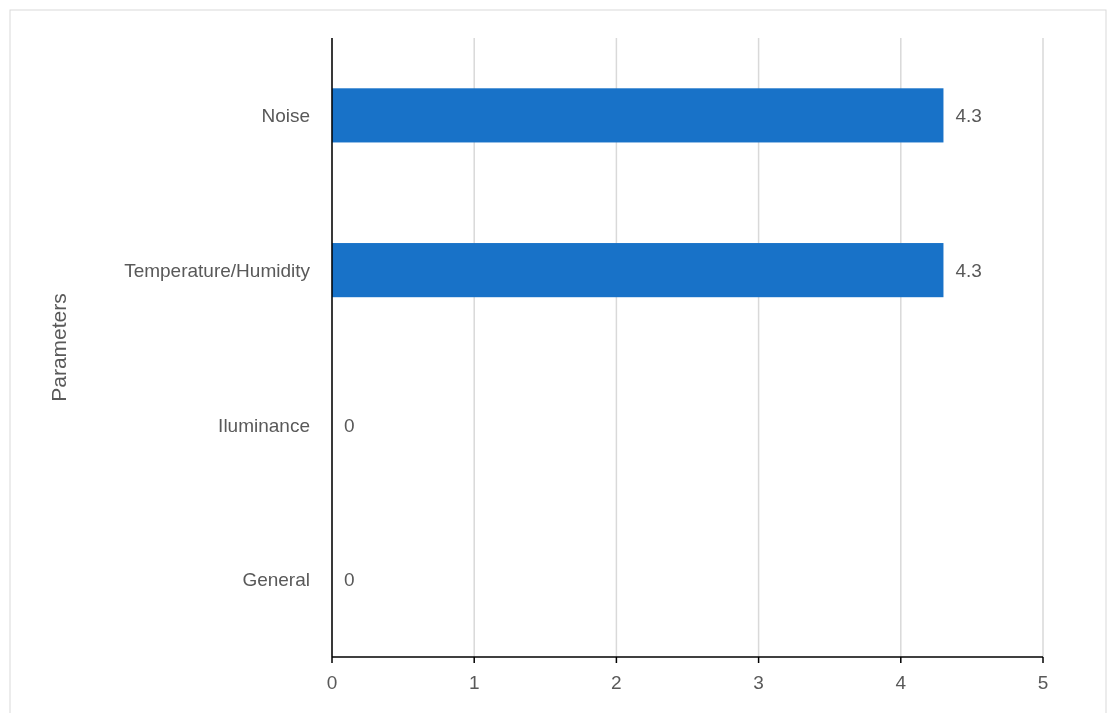  Describe the element at coordinates (758, 682) in the screenshot. I see `x-tick-label: 3` at that location.